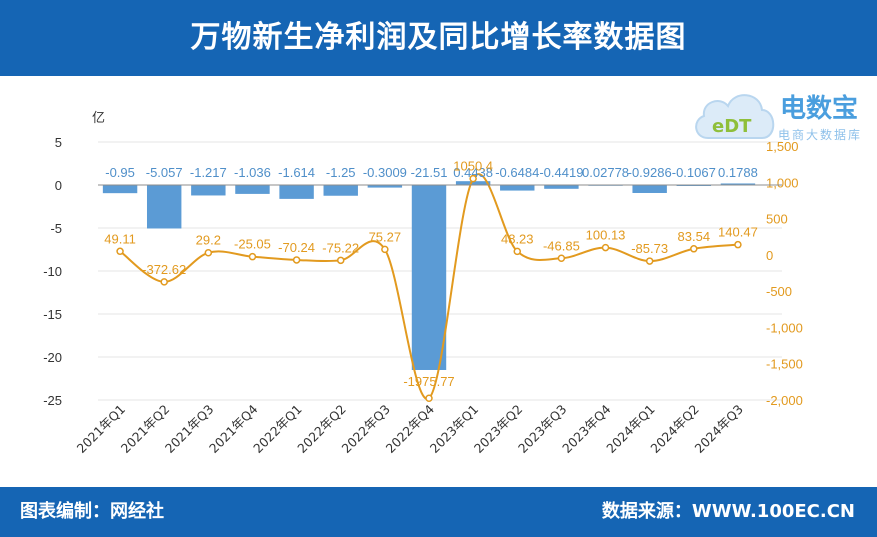  Describe the element at coordinates (438, 512) in the screenshot. I see `footer-banner: 图表编制：网经社 数据来源：WWW.100EC.CN` at that location.